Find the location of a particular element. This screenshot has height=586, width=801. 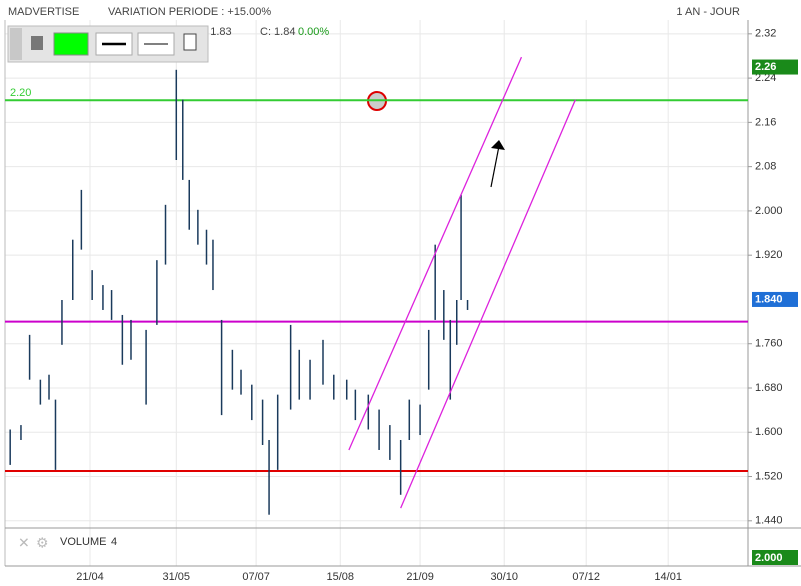

y-tick-label: 2.24 is located at coordinates (765, 78).